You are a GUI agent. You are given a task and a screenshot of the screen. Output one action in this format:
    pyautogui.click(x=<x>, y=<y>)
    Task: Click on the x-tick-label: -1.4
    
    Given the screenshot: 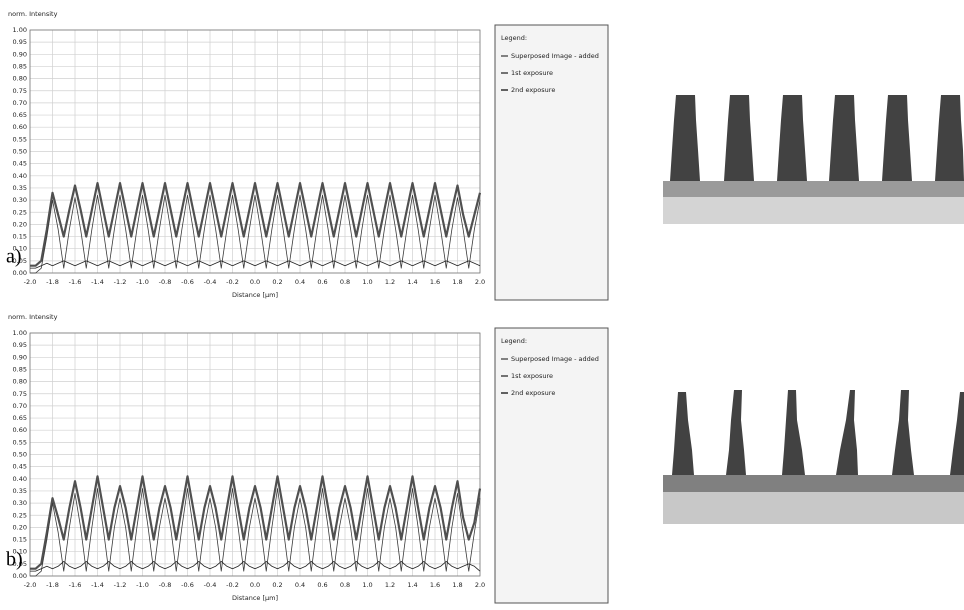 What is the action you would take?
    pyautogui.click(x=97, y=282)
    